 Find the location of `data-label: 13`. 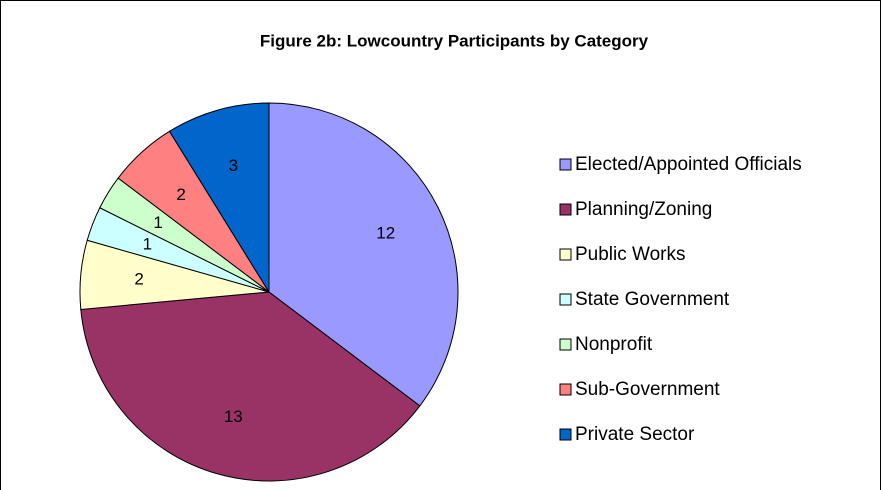

data-label: 13 is located at coordinates (233, 416).